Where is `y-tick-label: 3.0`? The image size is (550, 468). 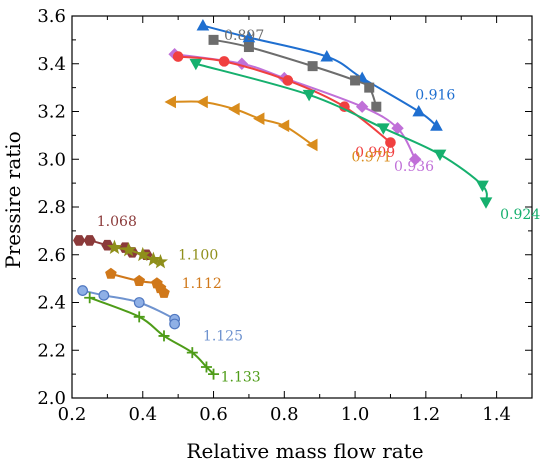 y-tick-label: 3.0 is located at coordinates (51, 159).